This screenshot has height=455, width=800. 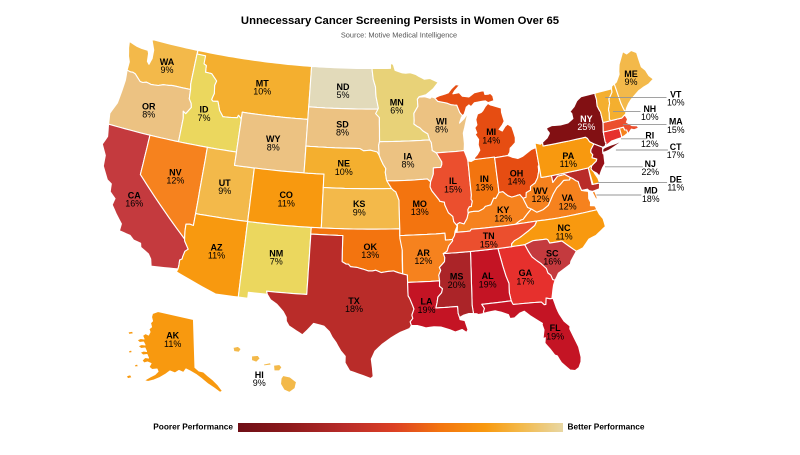 What do you see at coordinates (276, 253) in the screenshot?
I see `svg-text: NM` at bounding box center [276, 253].